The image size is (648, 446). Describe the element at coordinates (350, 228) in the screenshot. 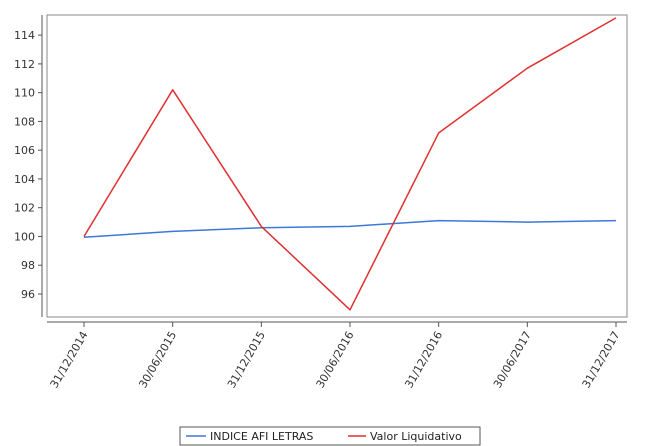

I see `series-line-indice-afi-letras` at that location.